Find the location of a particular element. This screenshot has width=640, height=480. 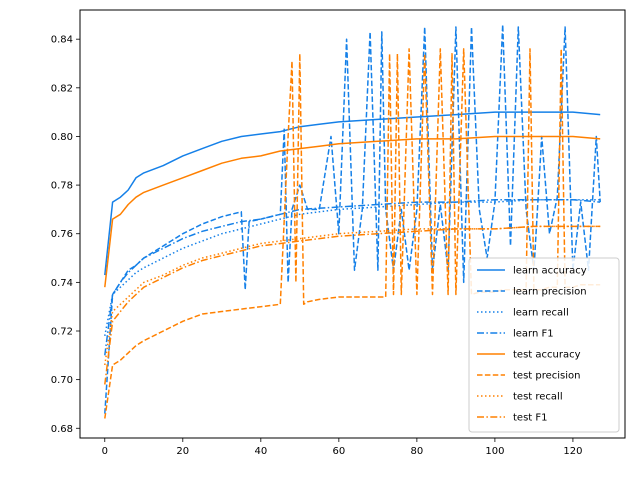

x-tick-label: 60 is located at coordinates (338, 451).